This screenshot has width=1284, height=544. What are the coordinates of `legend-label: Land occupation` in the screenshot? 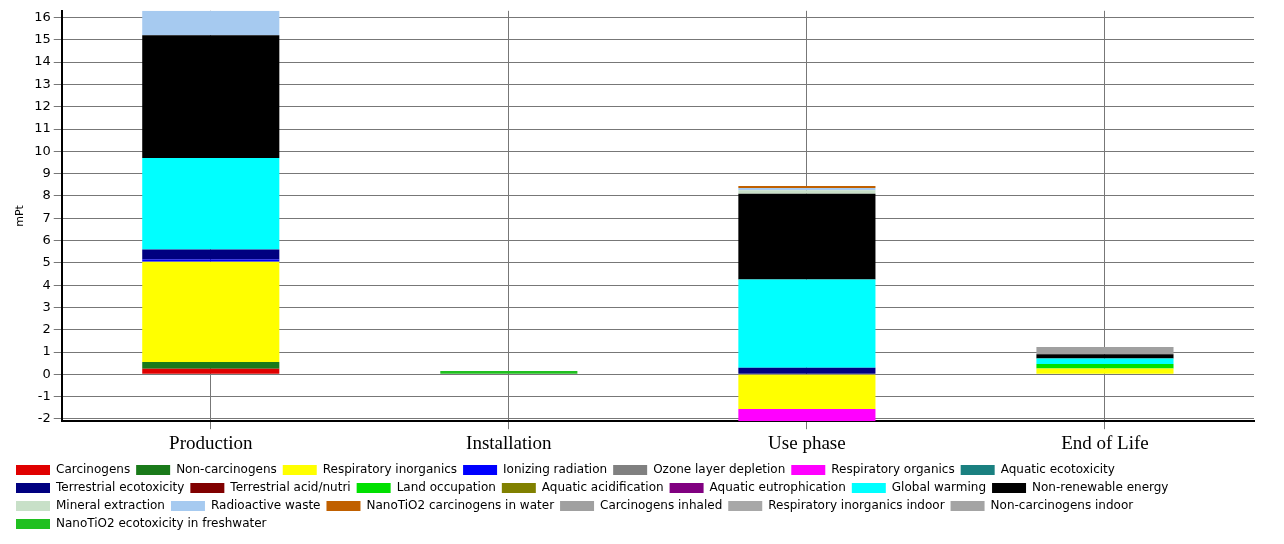 It's located at (446, 487).